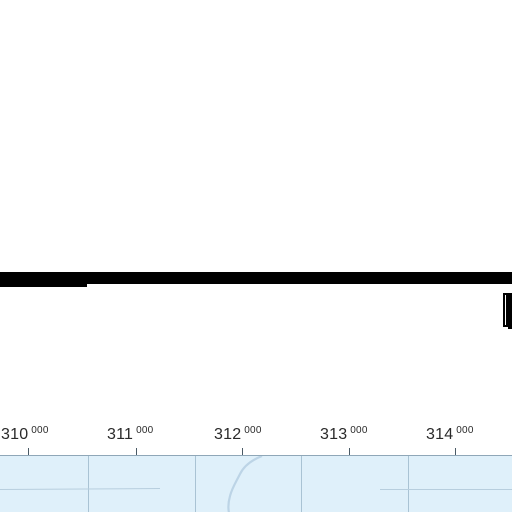 This screenshot has height=512, width=512. I want to click on easting-label-main: 311, so click(120, 434).